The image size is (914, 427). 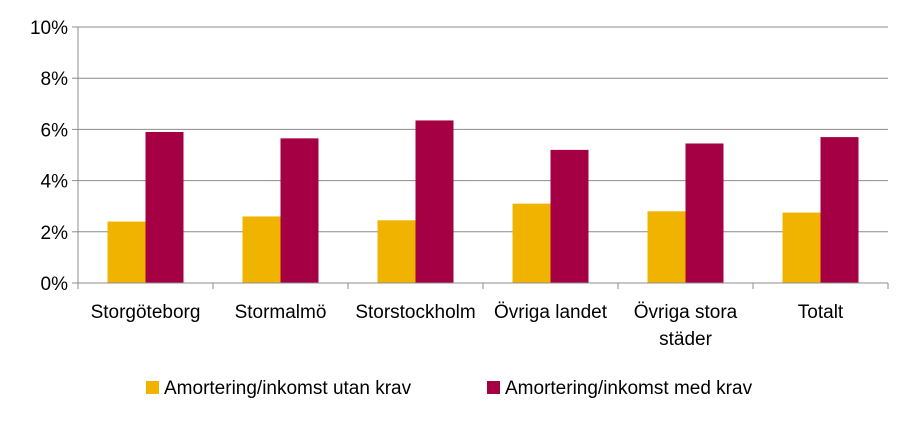 What do you see at coordinates (55, 130) in the screenshot?
I see `y-tick-label: 6%` at bounding box center [55, 130].